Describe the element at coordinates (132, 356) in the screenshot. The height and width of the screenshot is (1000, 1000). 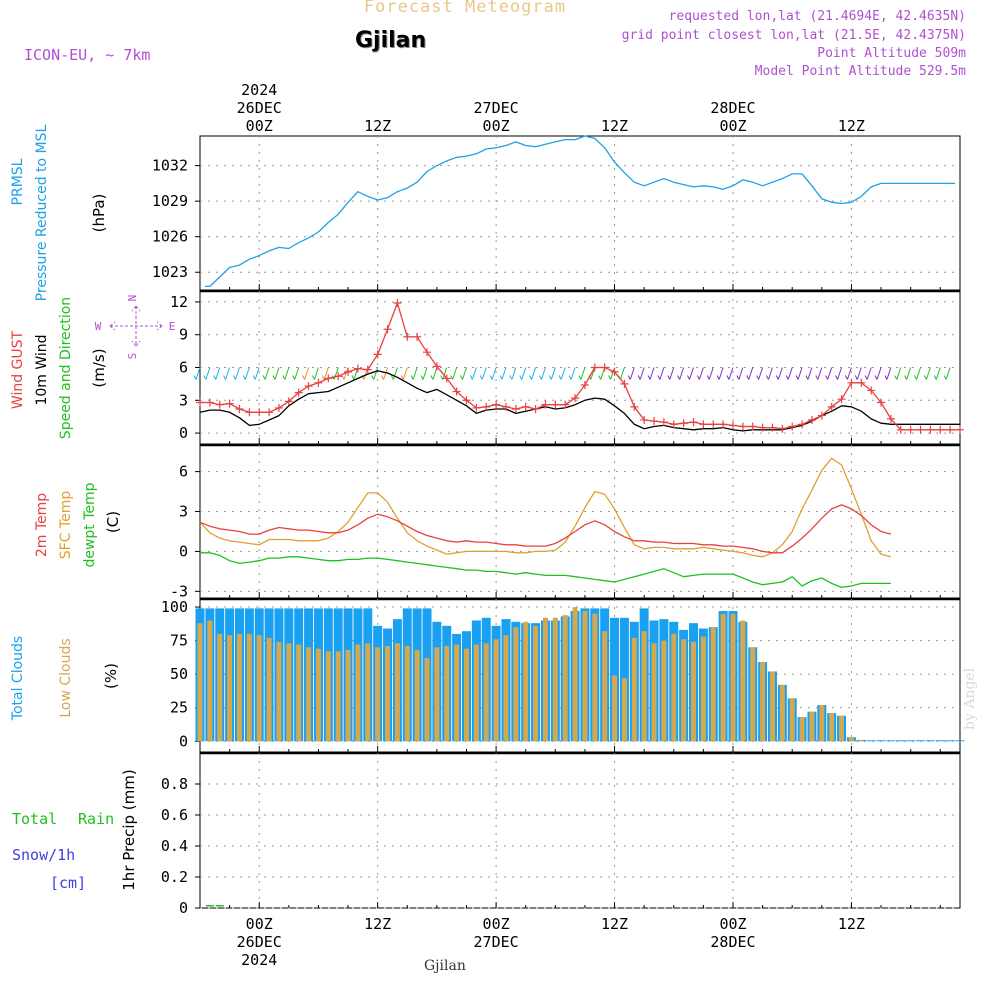
I see `compass-south-label: S` at that location.